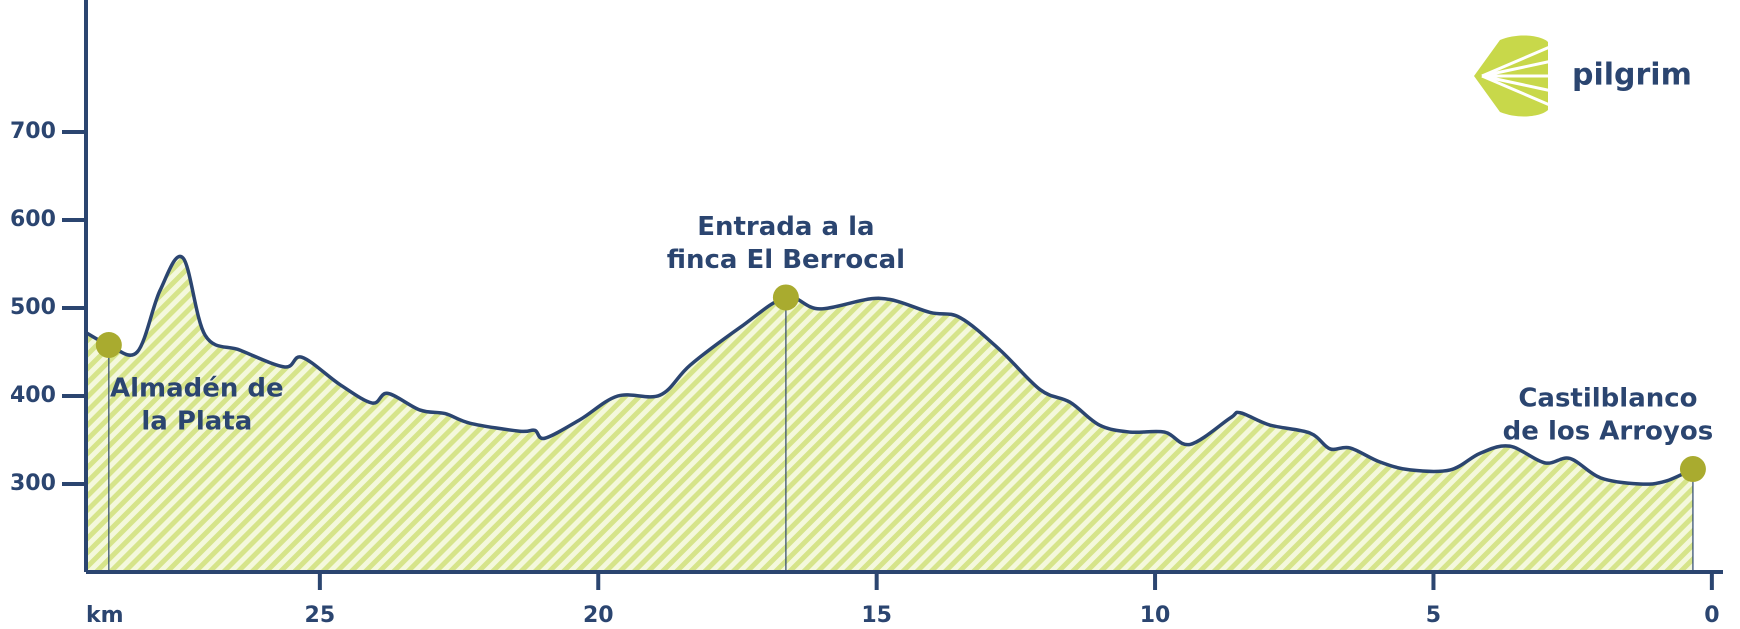 Image resolution: width=1740 pixels, height=629 pixels. Describe the element at coordinates (105, 615) in the screenshot. I see `x-axis-label: km` at that location.